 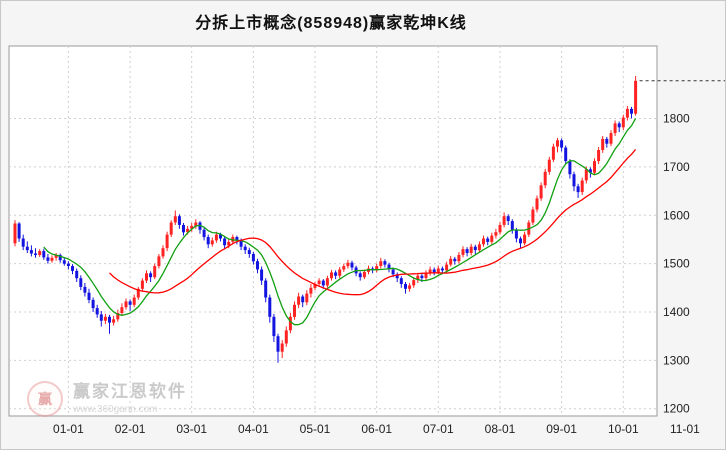 I want to click on y-axis: 1200 1300 1400 1500 1600 1700 1800, so click(x=676, y=264).